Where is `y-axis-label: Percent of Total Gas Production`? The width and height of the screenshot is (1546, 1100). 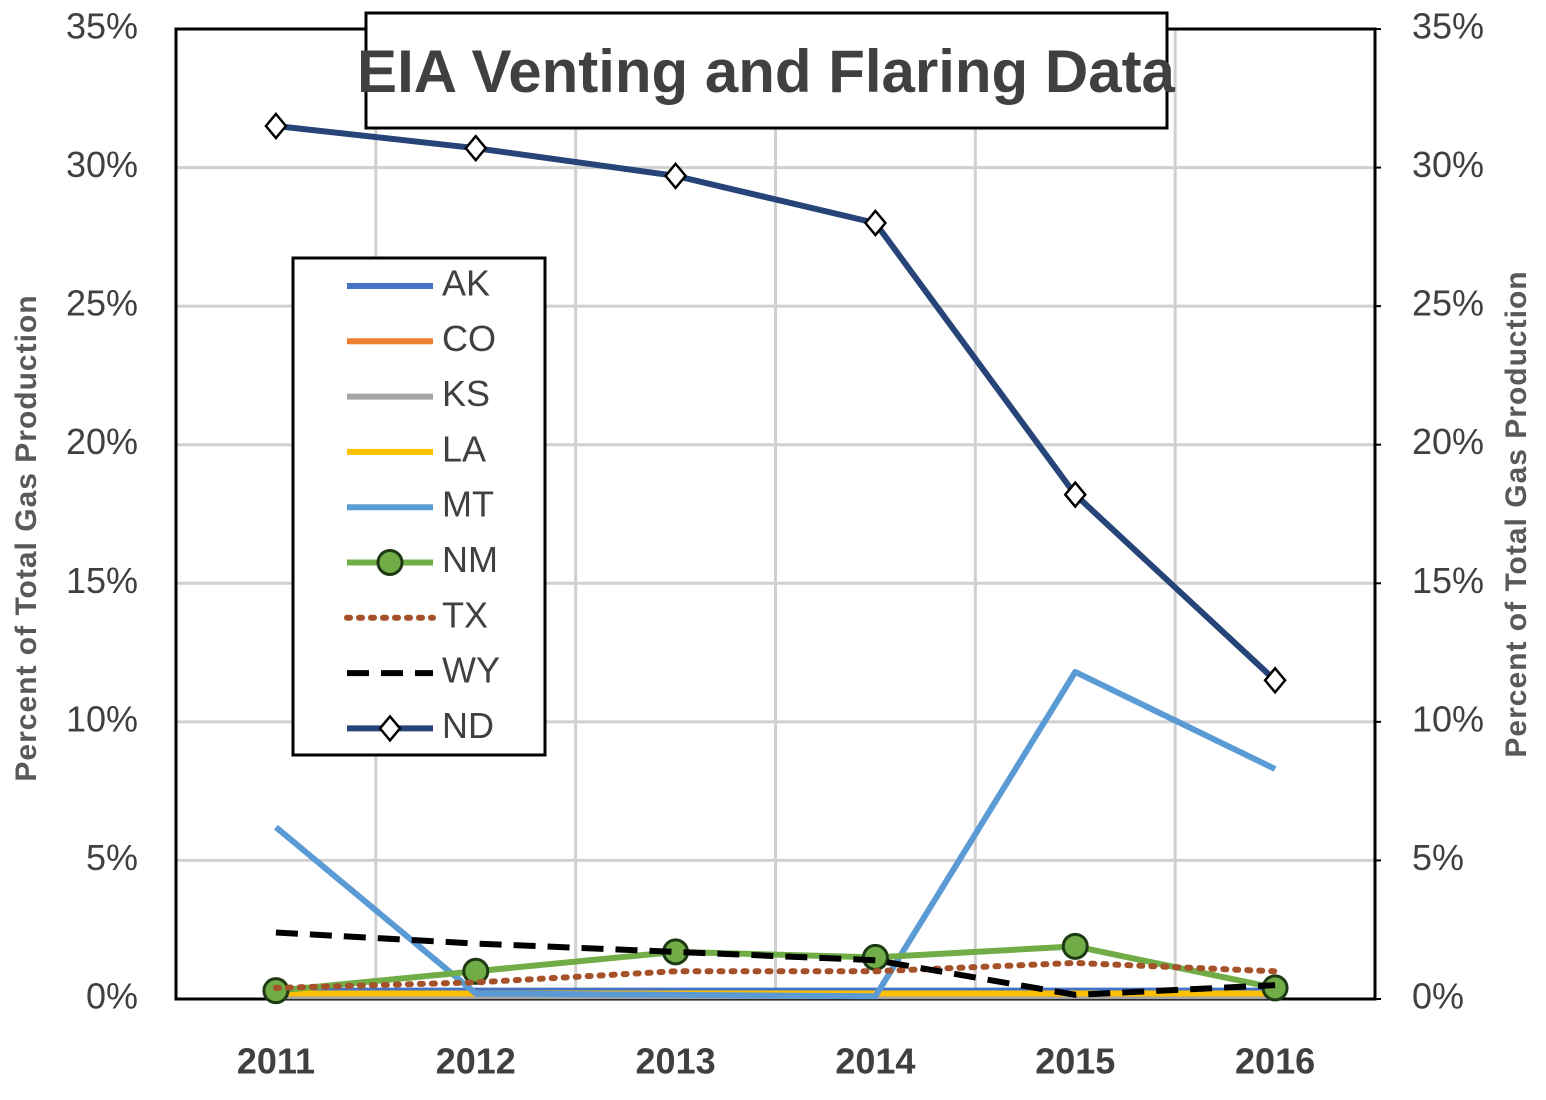 y-axis-label: Percent of Total Gas Production is located at coordinates (26, 537).